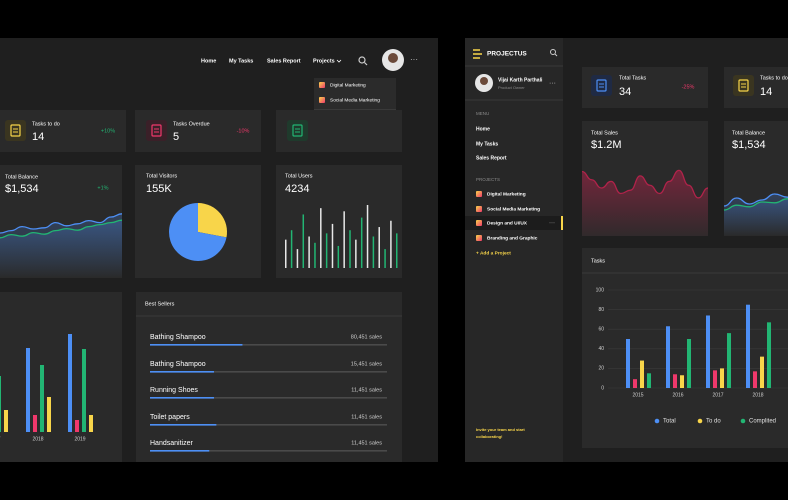  Describe the element at coordinates (493, 253) in the screenshot. I see `add-project: + Add a Project` at that location.